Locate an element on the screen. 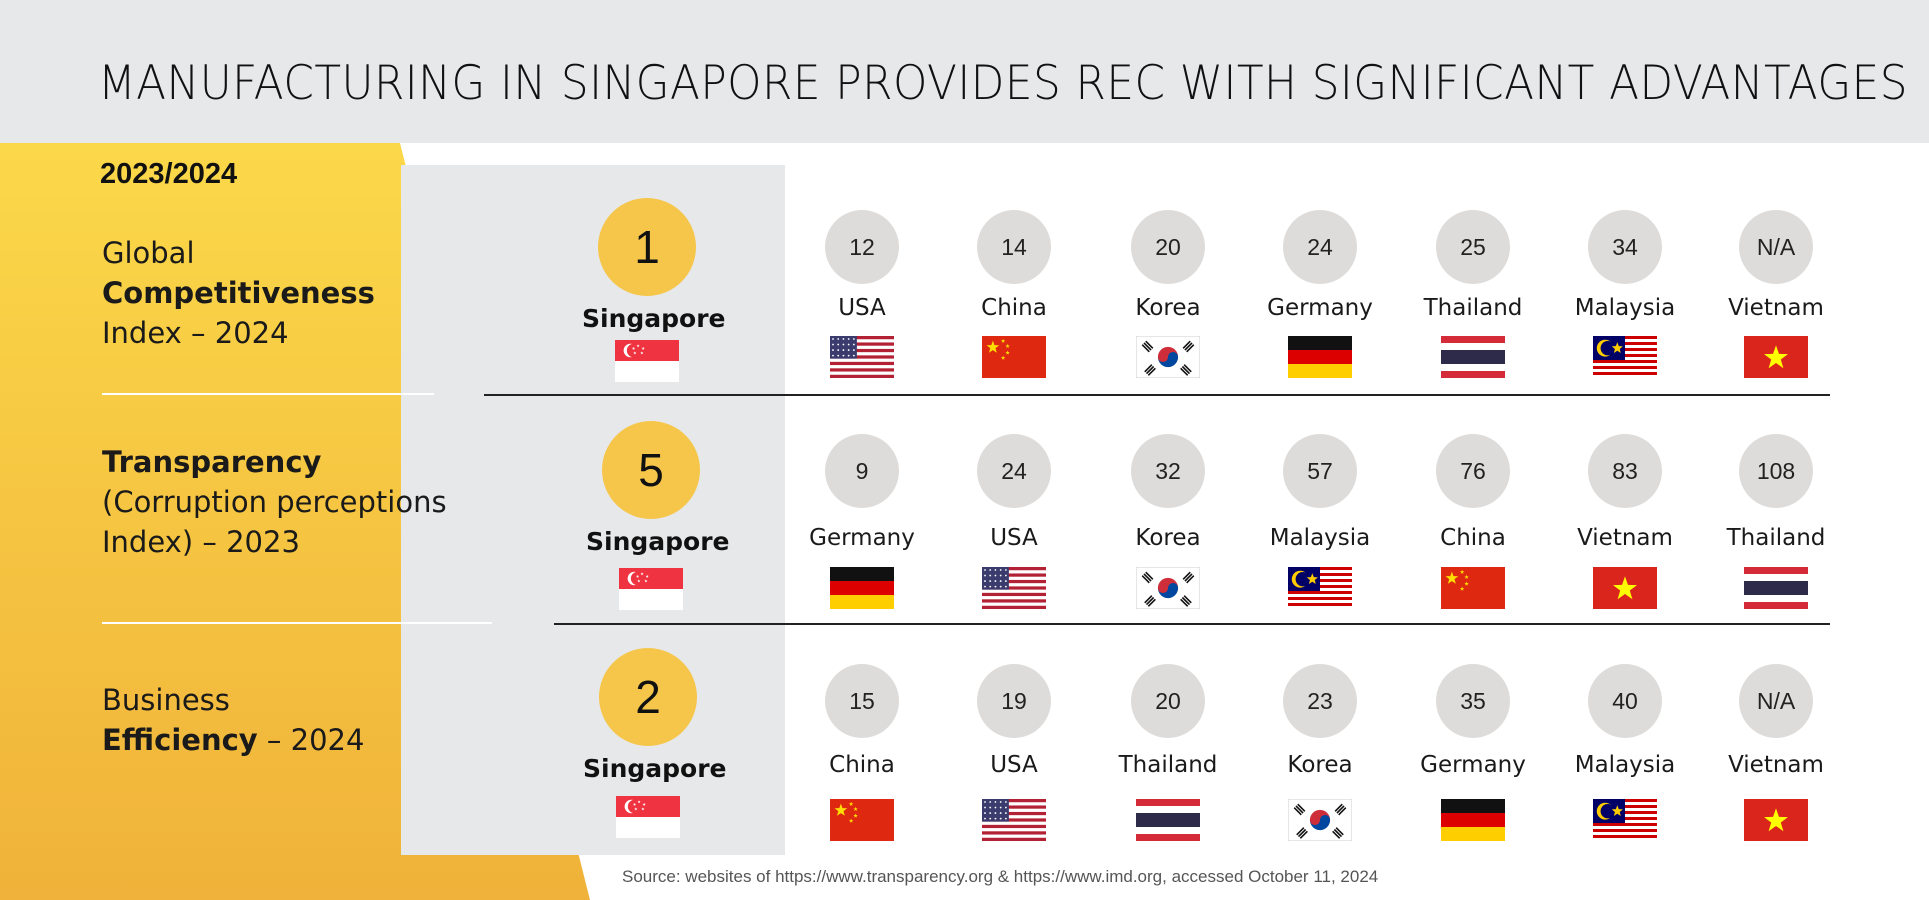 The height and width of the screenshot is (900, 1929). rank-value: 19 is located at coordinates (1014, 701).